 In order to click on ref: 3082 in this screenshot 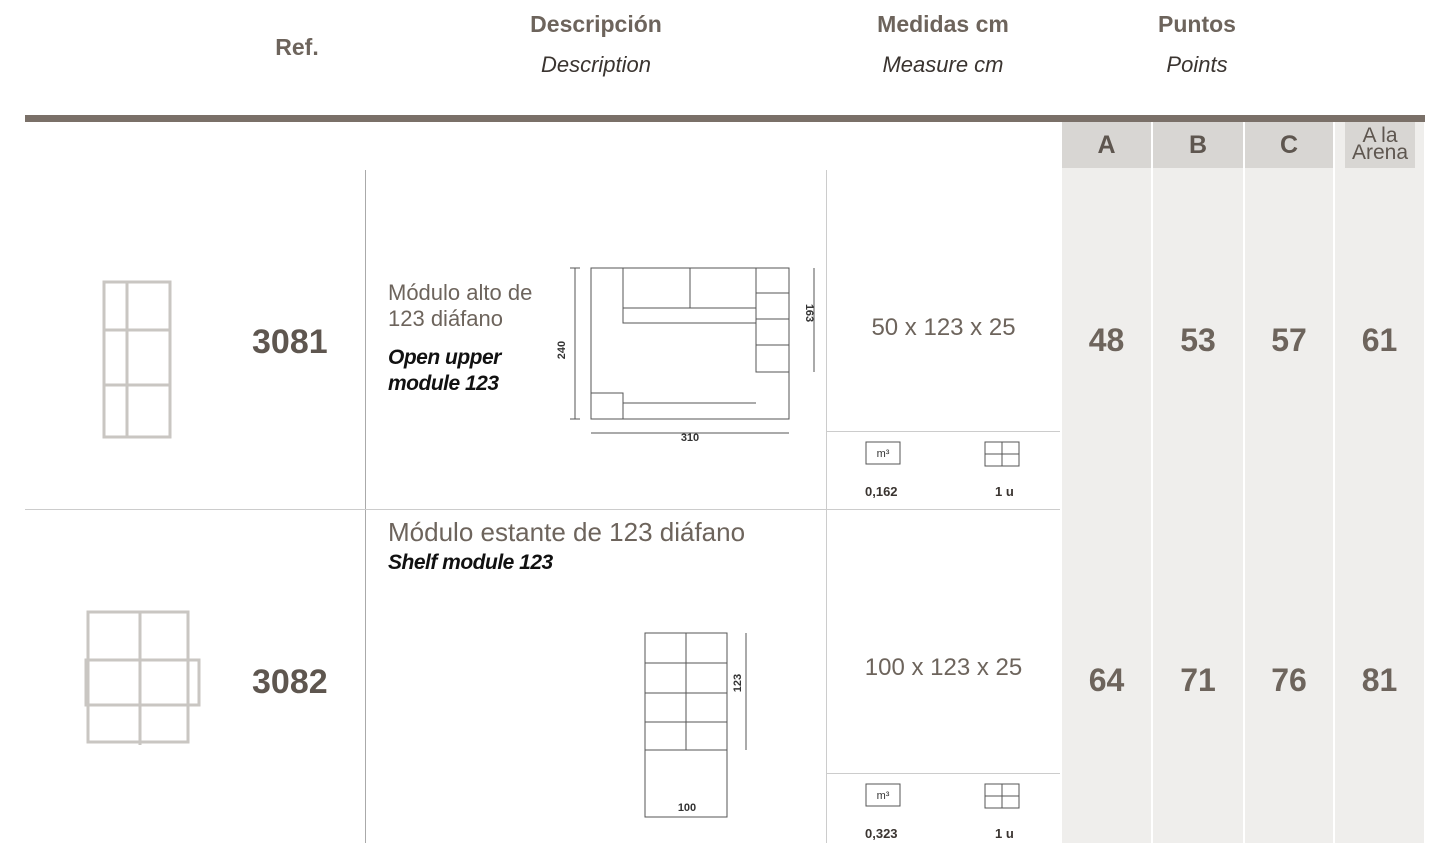, I will do `click(290, 682)`.